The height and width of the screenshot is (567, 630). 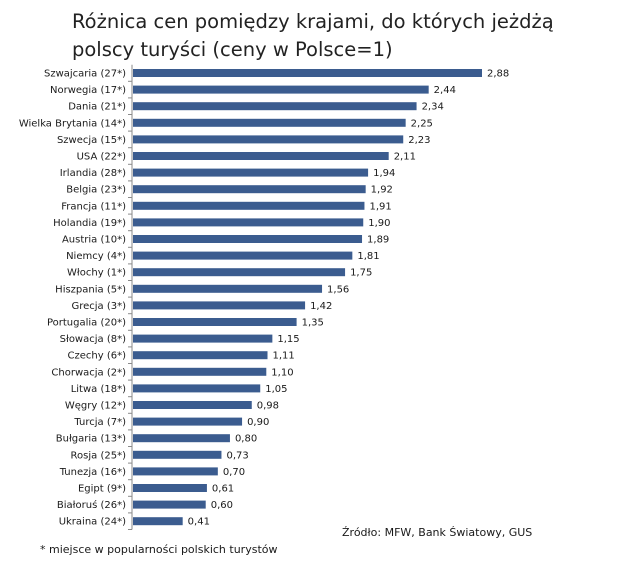 What do you see at coordinates (258, 422) in the screenshot?
I see `value-label: 0,90` at bounding box center [258, 422].